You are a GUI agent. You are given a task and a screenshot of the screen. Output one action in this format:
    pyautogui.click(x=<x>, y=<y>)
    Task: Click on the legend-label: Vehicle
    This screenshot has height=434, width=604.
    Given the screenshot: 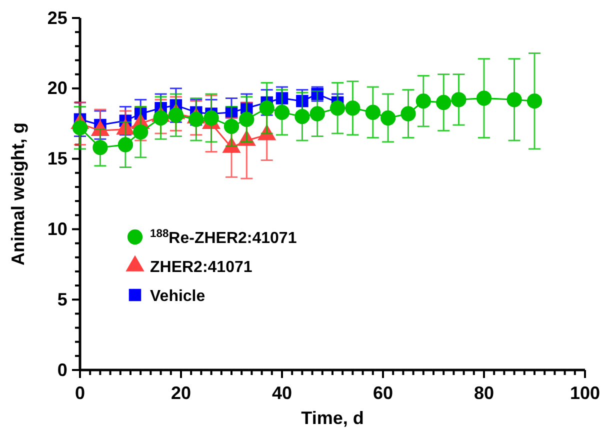 What is the action you would take?
    pyautogui.click(x=178, y=296)
    